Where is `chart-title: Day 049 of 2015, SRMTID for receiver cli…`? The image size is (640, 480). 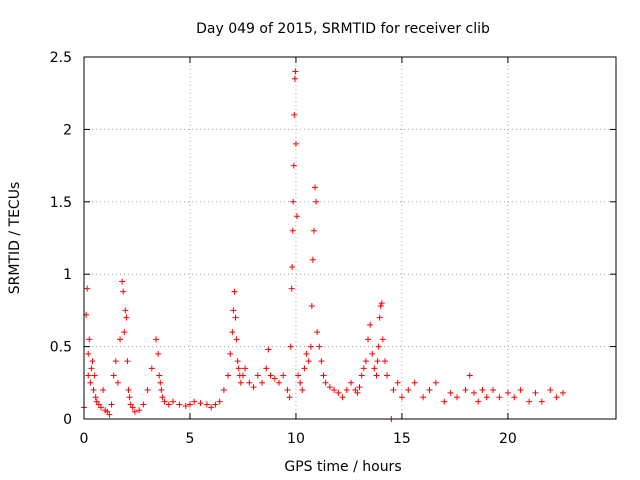
chart-title: Day 049 of 2015, SRMTID for receiver cli… is located at coordinates (343, 29).